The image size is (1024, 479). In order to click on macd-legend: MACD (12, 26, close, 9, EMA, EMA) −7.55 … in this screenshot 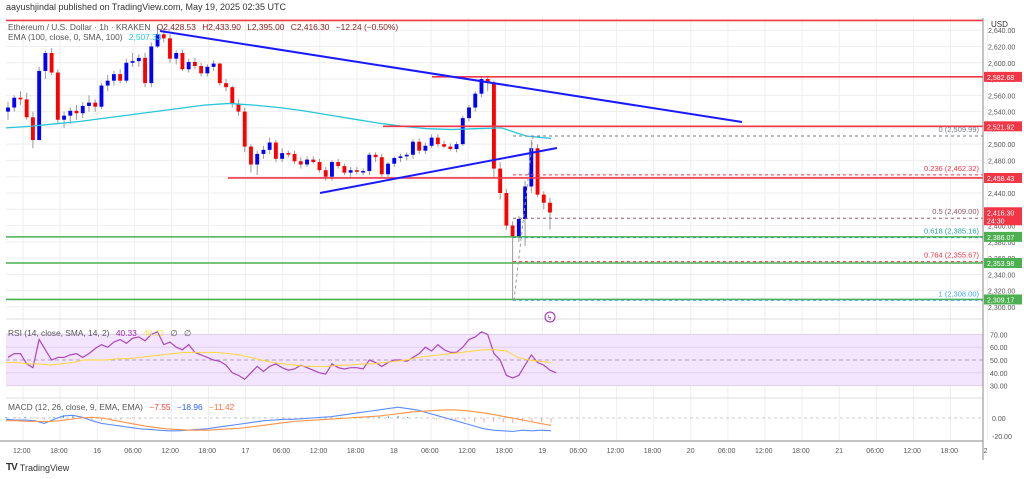, I will do `click(123, 407)`.